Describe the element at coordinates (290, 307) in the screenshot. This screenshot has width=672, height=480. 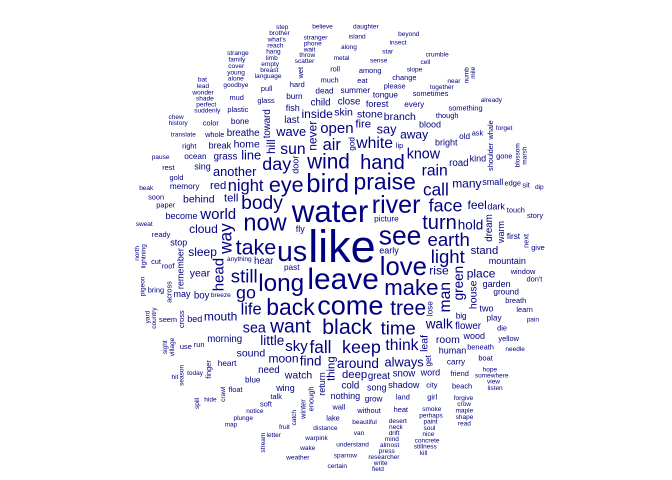
I see `word-back: back` at that location.